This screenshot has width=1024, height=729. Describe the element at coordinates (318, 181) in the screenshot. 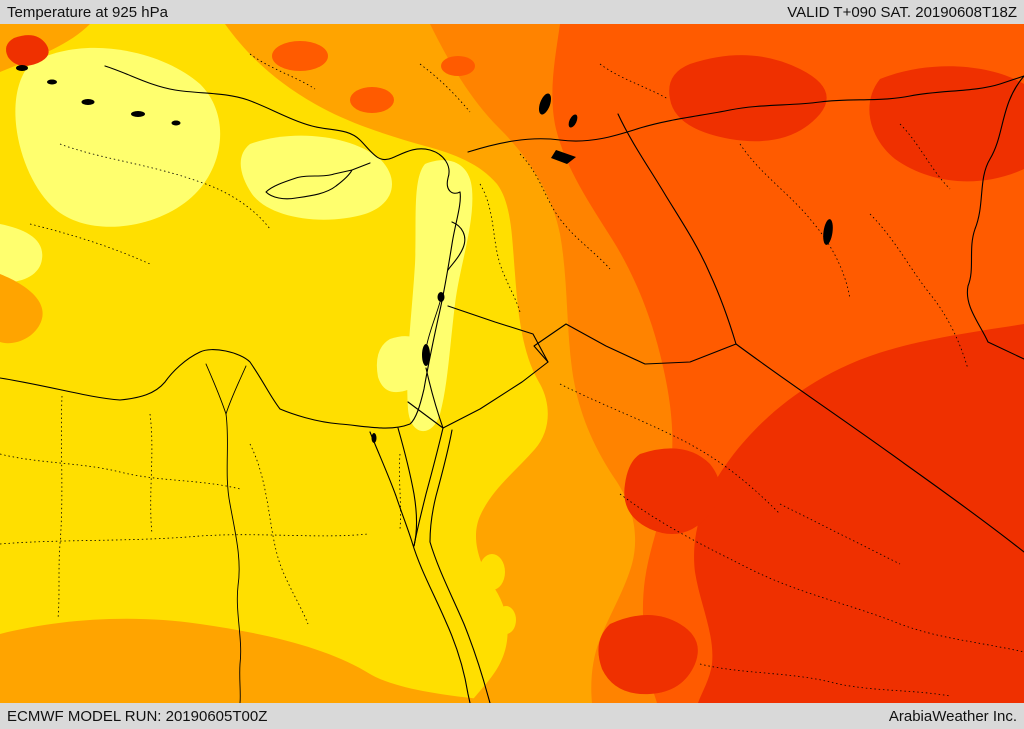

I see `cyprus-outline` at that location.